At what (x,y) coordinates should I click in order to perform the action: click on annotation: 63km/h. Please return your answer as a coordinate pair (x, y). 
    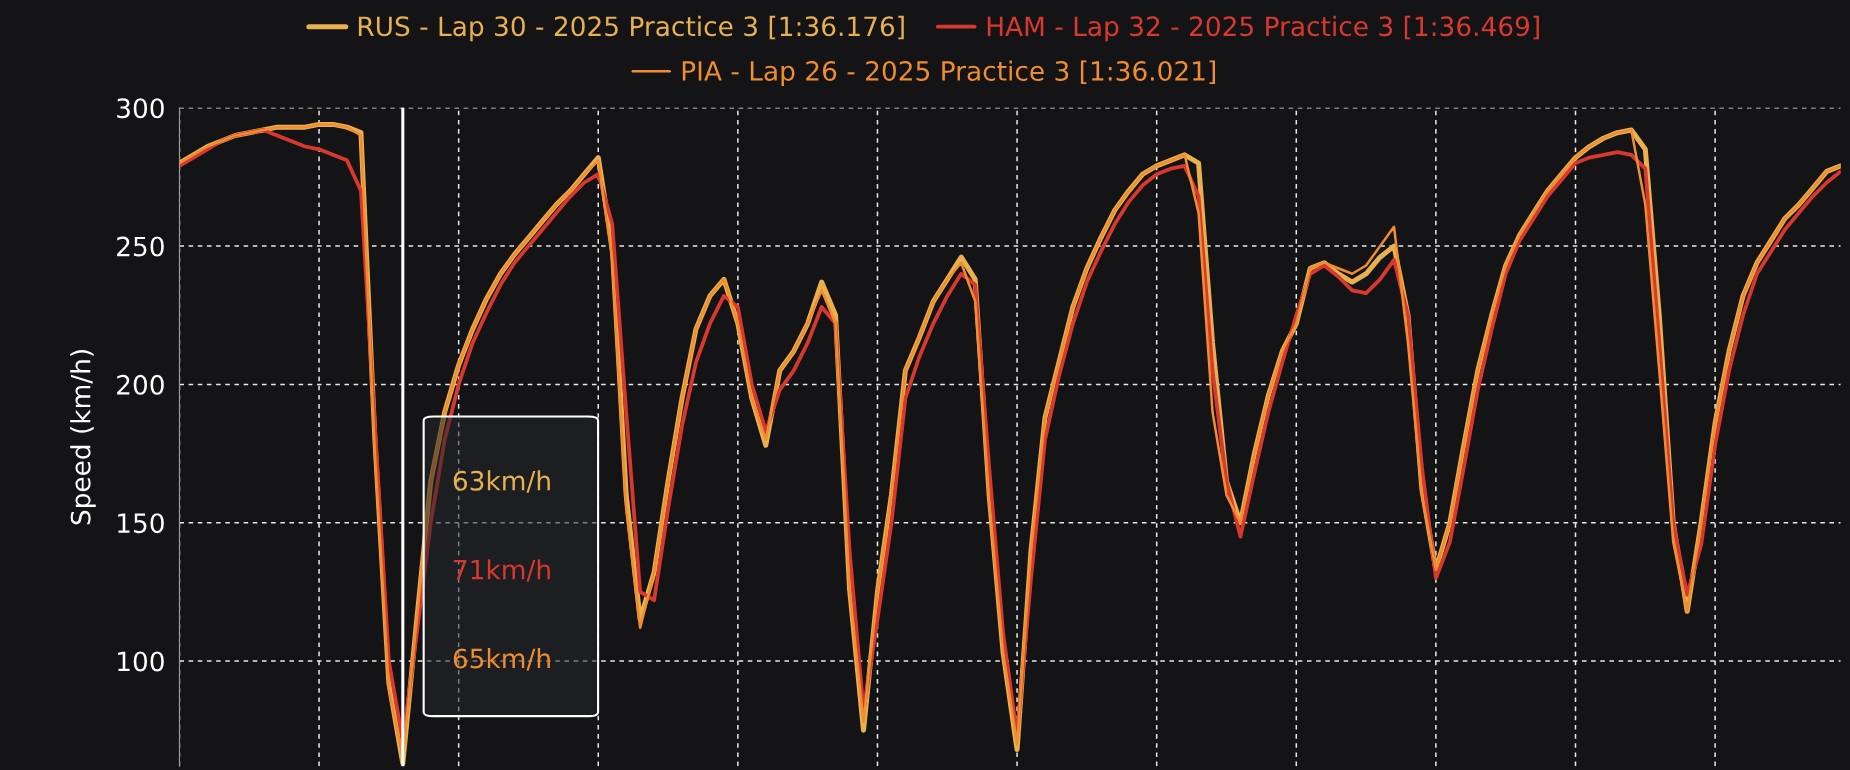
    Looking at the image, I should click on (501, 481).